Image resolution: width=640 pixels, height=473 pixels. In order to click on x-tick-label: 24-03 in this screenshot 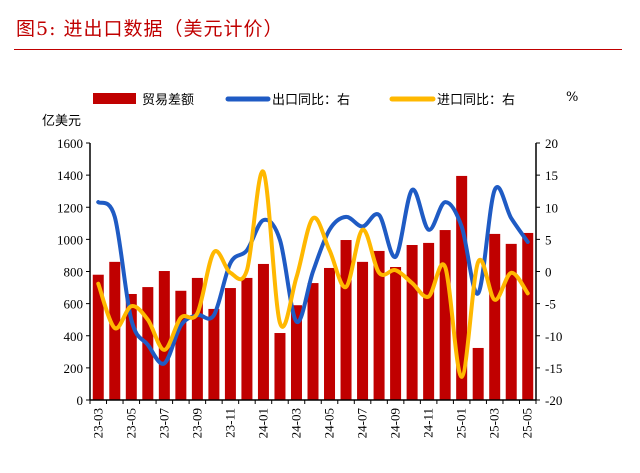, I will do `click(295, 423)`.